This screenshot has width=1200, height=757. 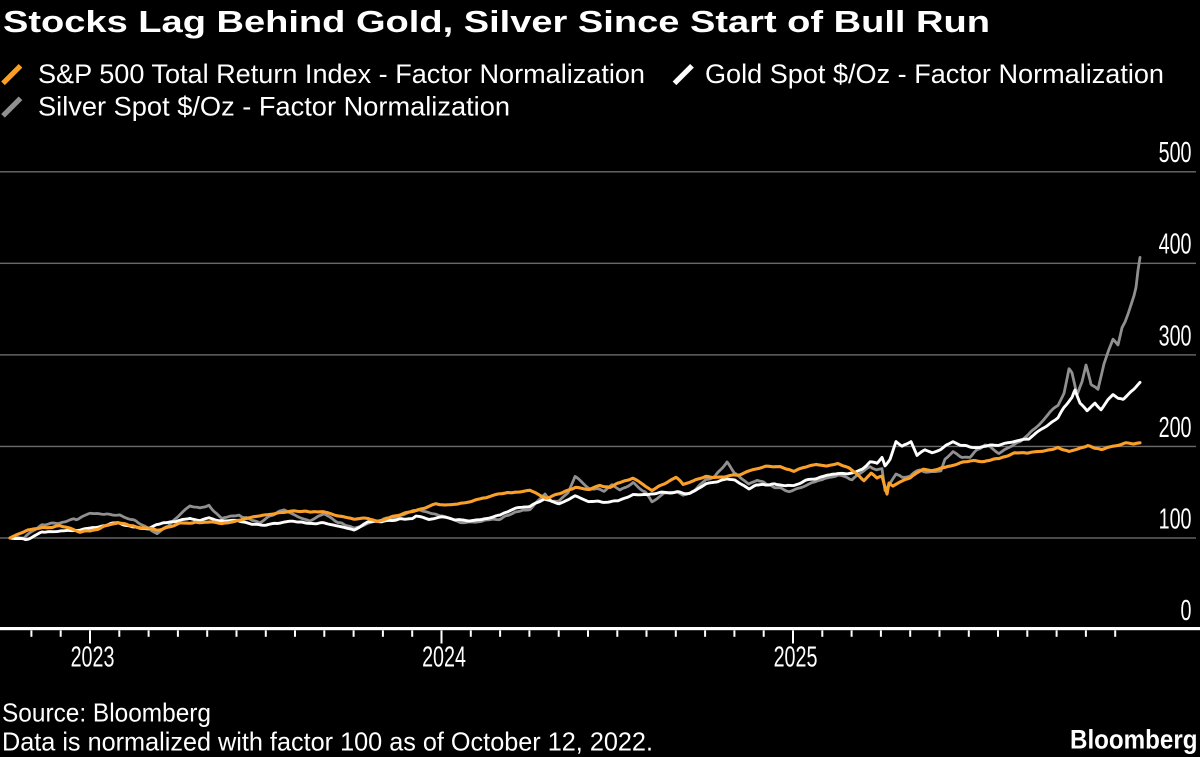 I want to click on svg-text:Gold Spot $/Oz - Factor Normal: Gold Spot $/Oz - Factor Normalization, so click(x=934, y=74).